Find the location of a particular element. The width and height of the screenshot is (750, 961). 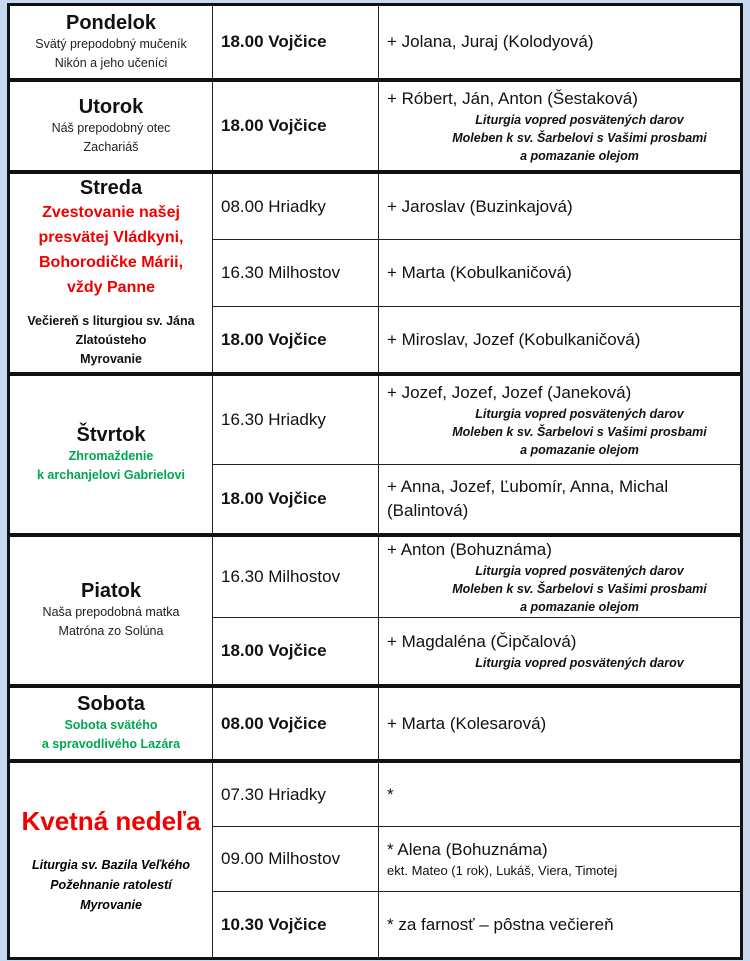

service-note: Požehnanie ratolestí is located at coordinates (111, 884).